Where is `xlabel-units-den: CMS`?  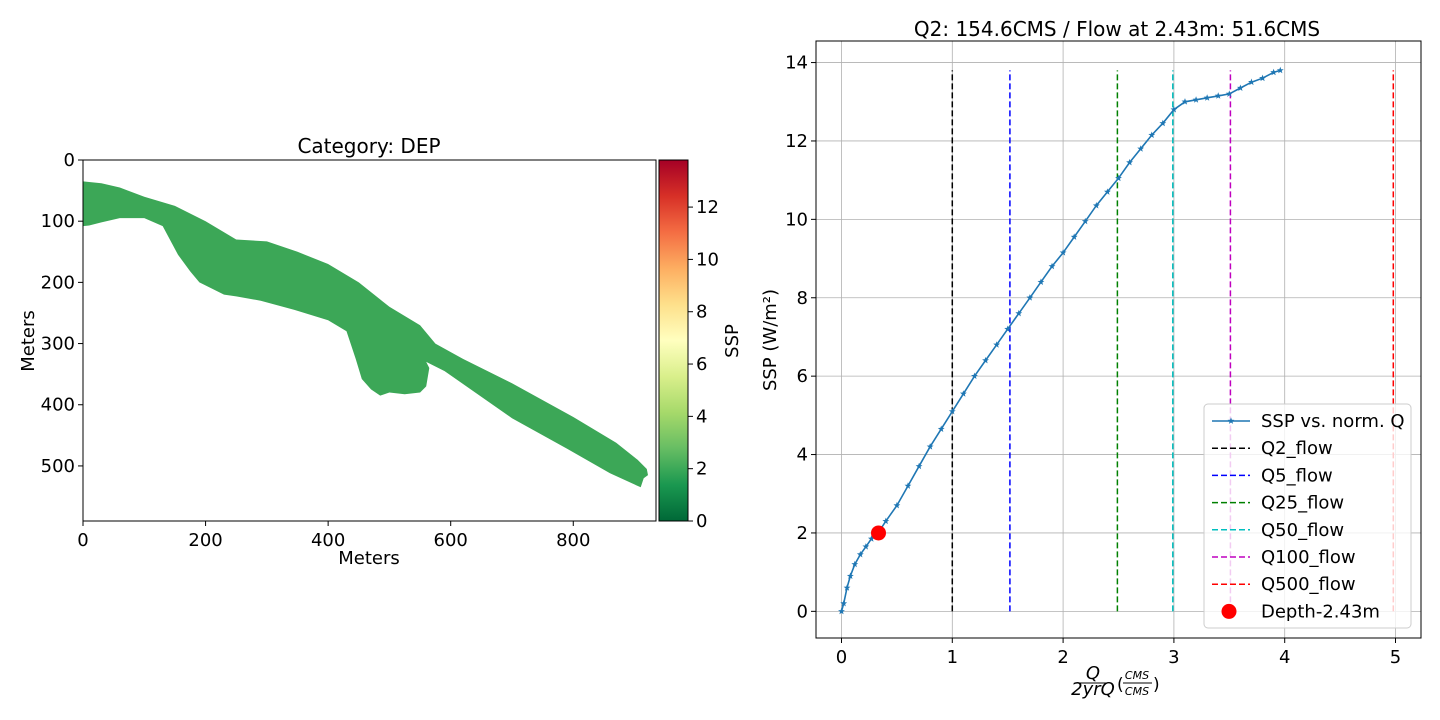 xlabel-units-den: CMS is located at coordinates (1137, 691).